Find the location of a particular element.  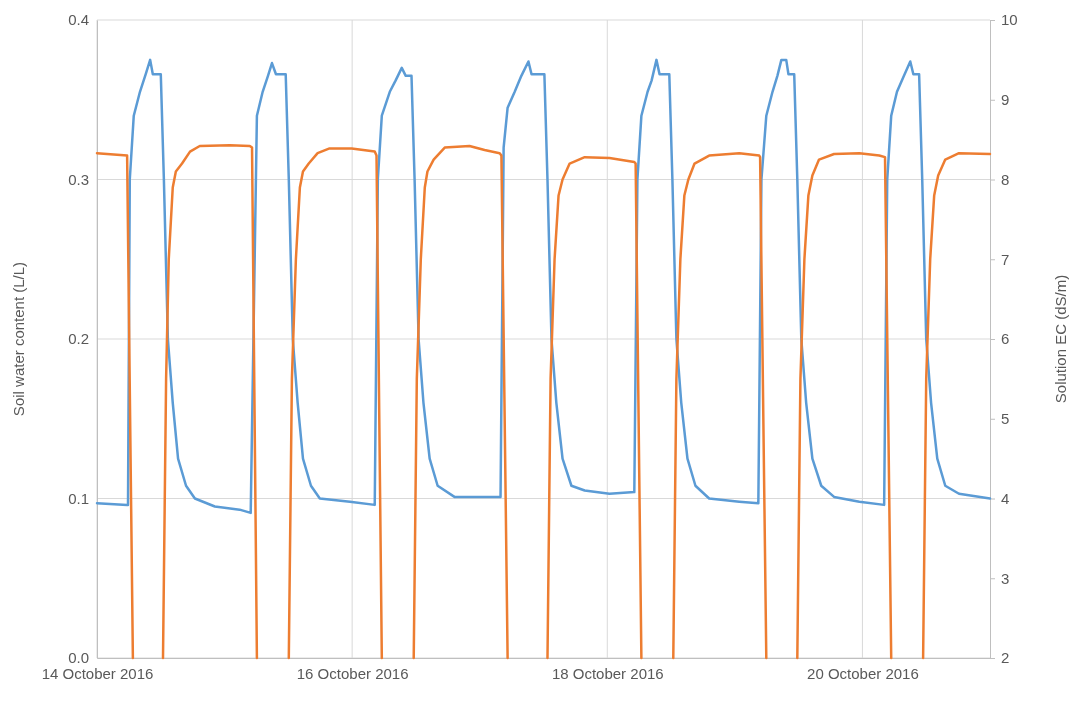

y2-tick-label: 6 is located at coordinates (1005, 339).